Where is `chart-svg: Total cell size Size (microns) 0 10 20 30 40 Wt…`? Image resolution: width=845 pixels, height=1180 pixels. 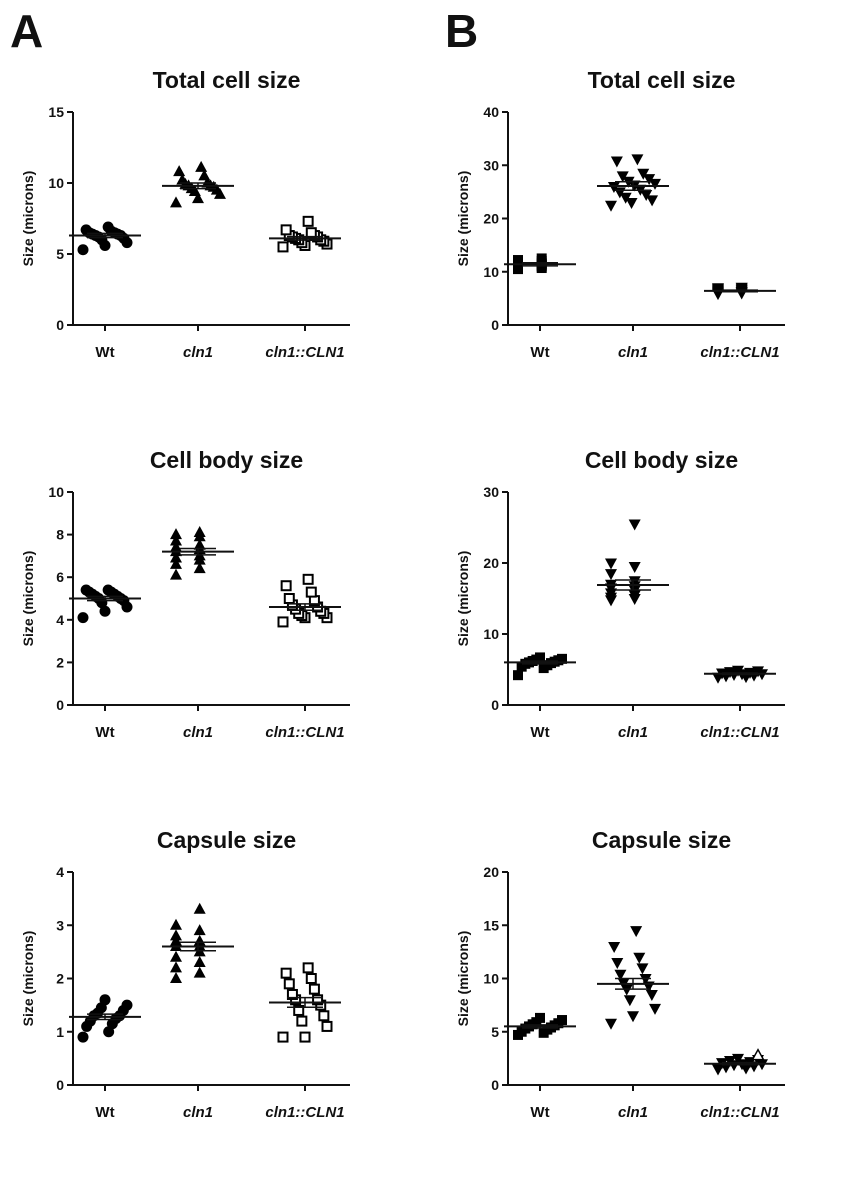
chart-svg: Total cell size Size (microns) 0 10 20 30 40 Wt… is located at coordinates (620, 214).